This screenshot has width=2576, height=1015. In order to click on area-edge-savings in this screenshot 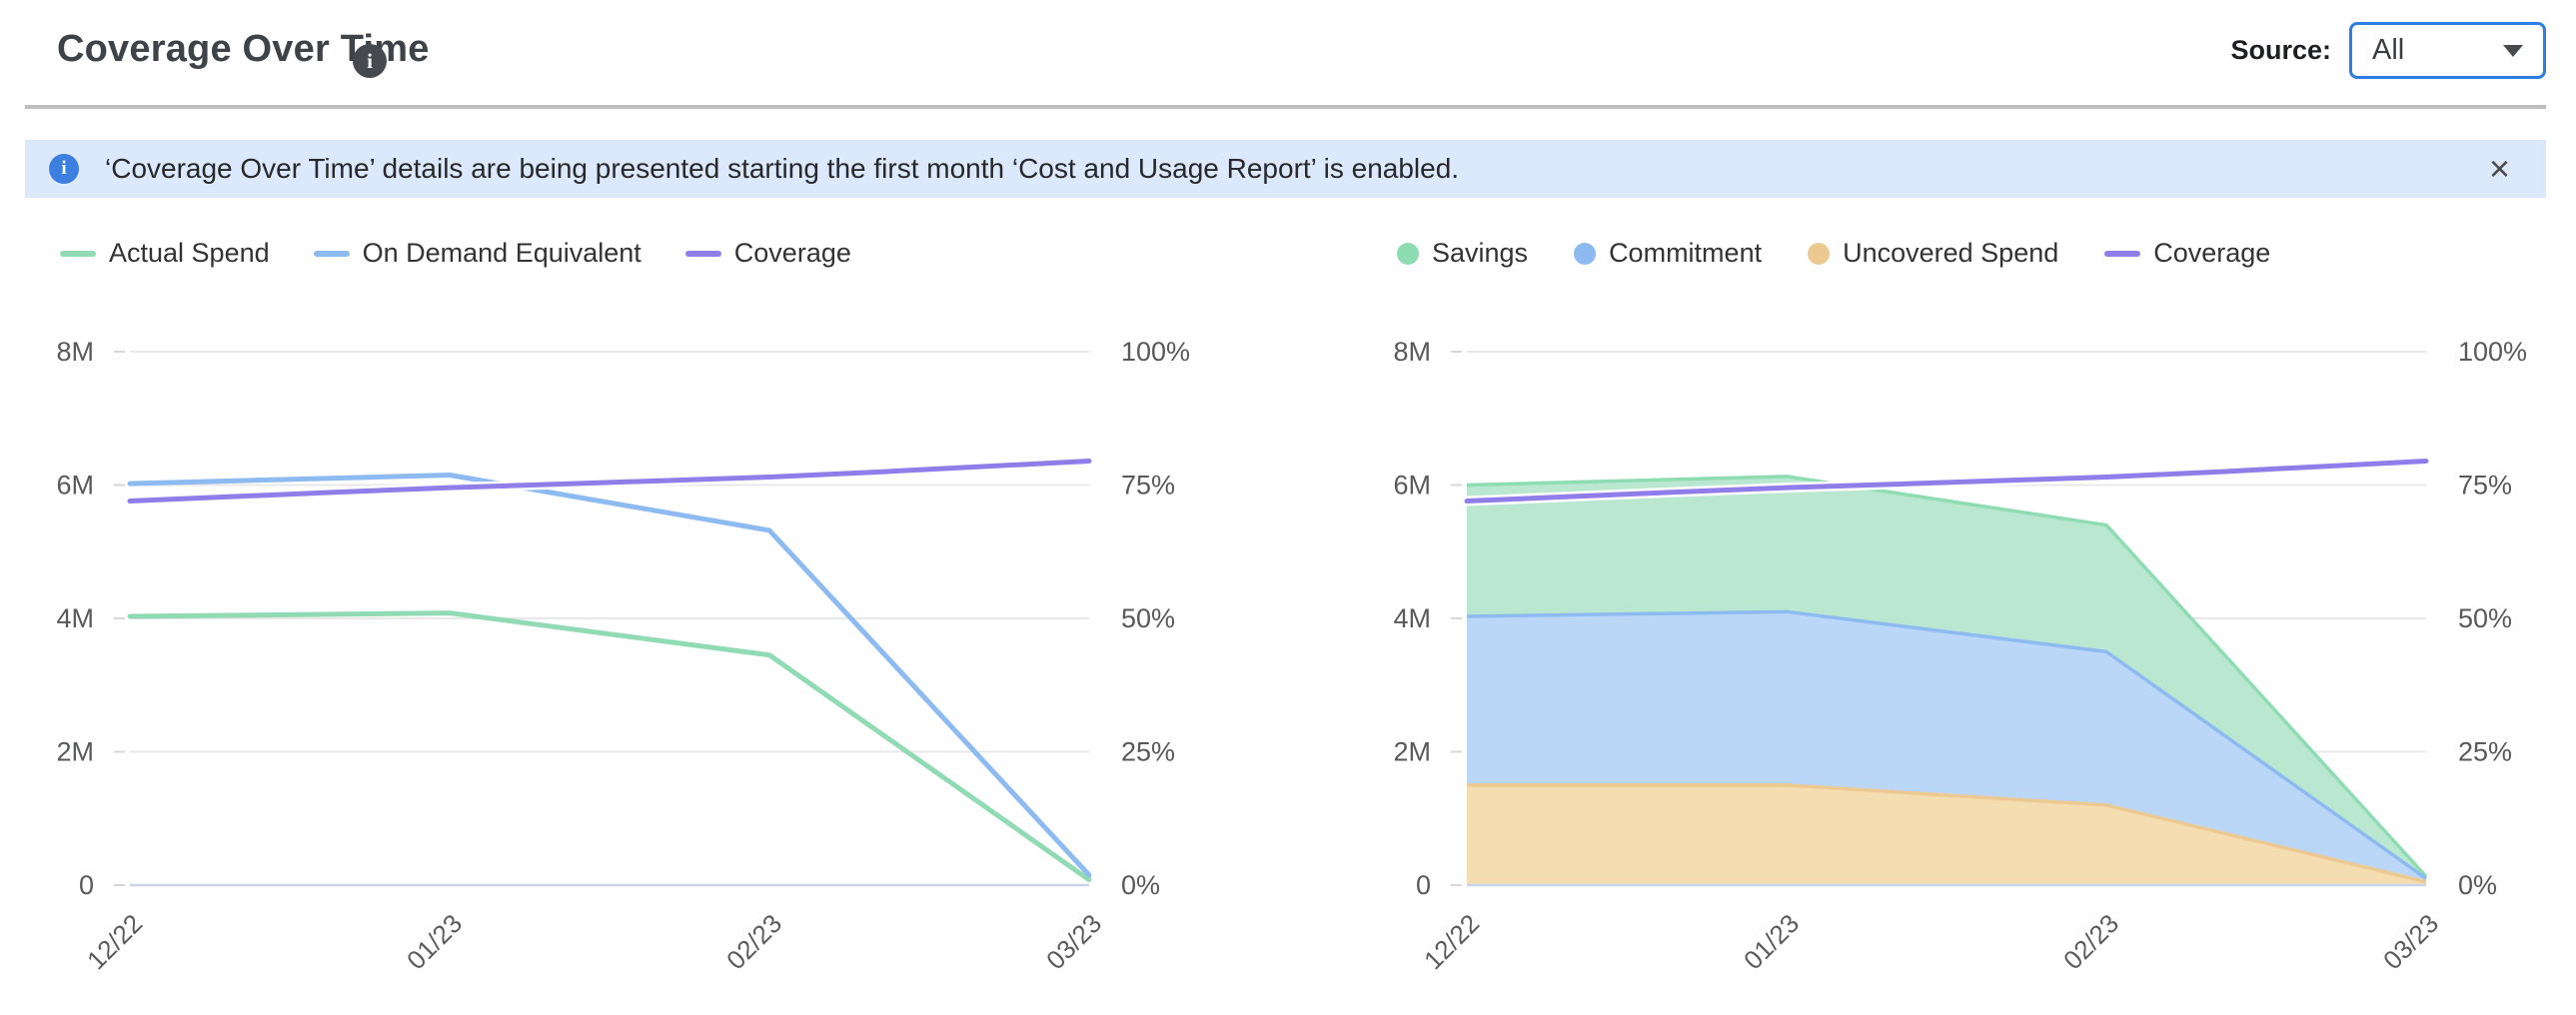, I will do `click(1947, 677)`.